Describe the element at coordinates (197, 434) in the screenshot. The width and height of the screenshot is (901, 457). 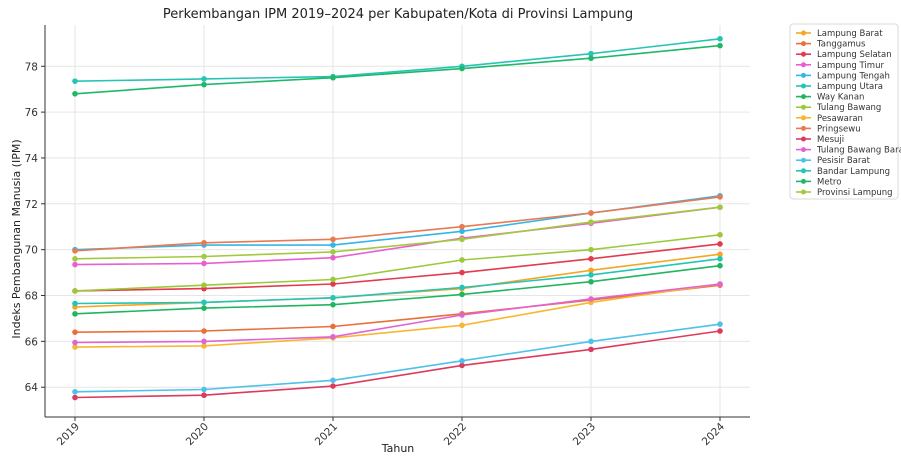
I see `x-tick-label: 2020` at that location.